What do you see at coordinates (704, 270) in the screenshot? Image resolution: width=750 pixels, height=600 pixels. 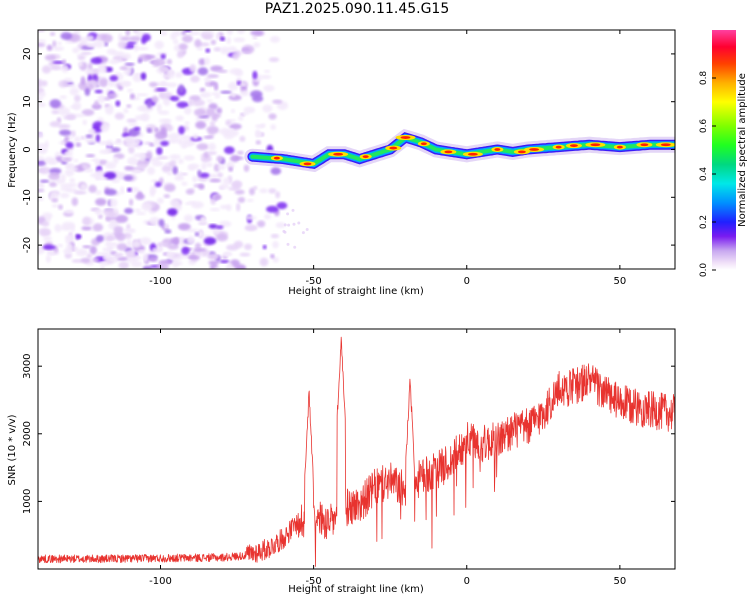 I see `colorbar-tick-label: 0.0` at bounding box center [704, 270].